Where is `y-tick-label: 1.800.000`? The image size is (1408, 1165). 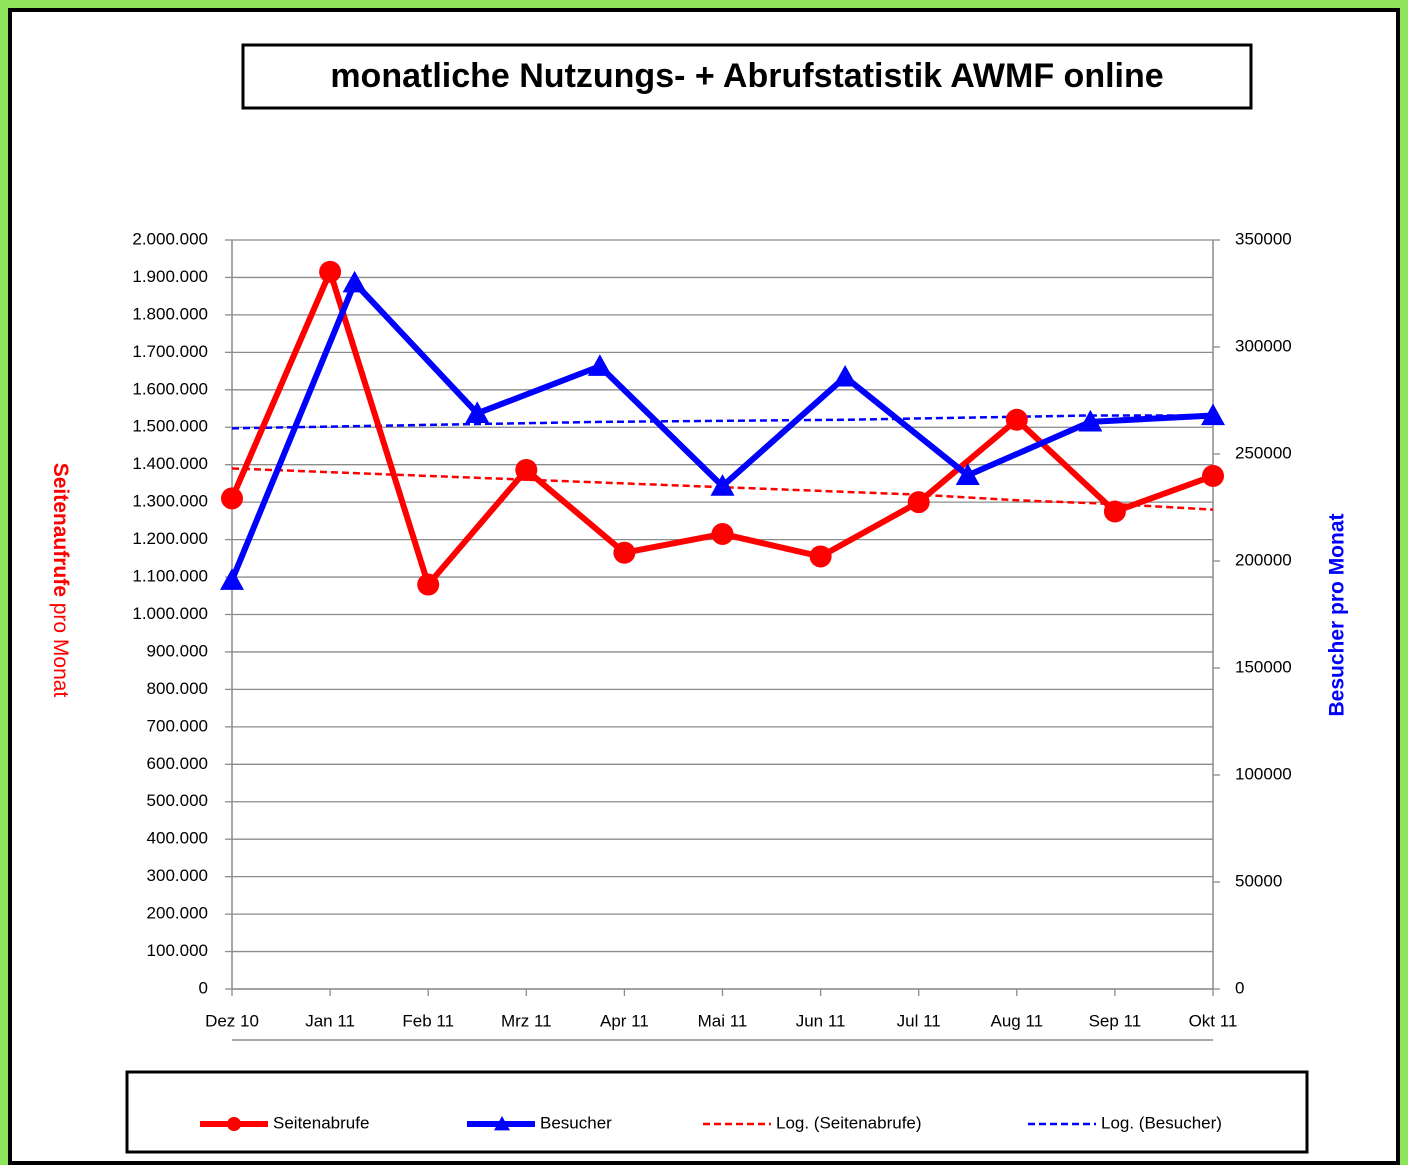 y-tick-label: 1.800.000 is located at coordinates (170, 313).